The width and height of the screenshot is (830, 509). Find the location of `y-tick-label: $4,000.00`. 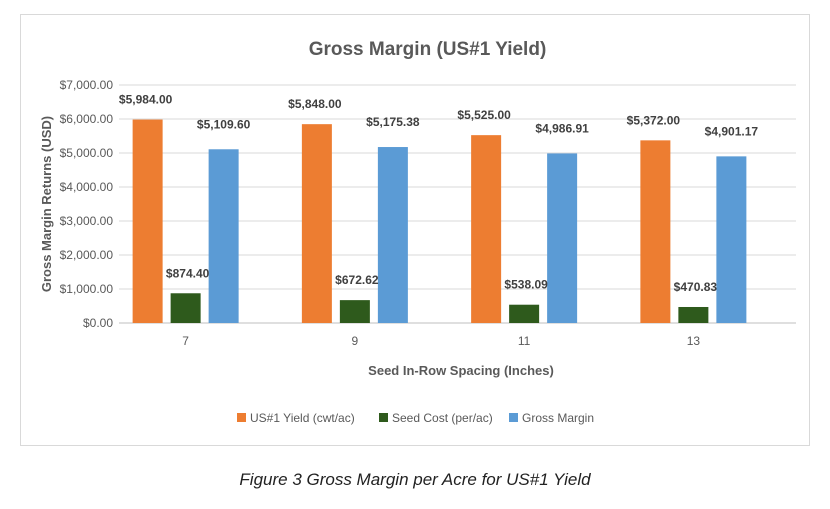

y-tick-label: $4,000.00 is located at coordinates (87, 187).